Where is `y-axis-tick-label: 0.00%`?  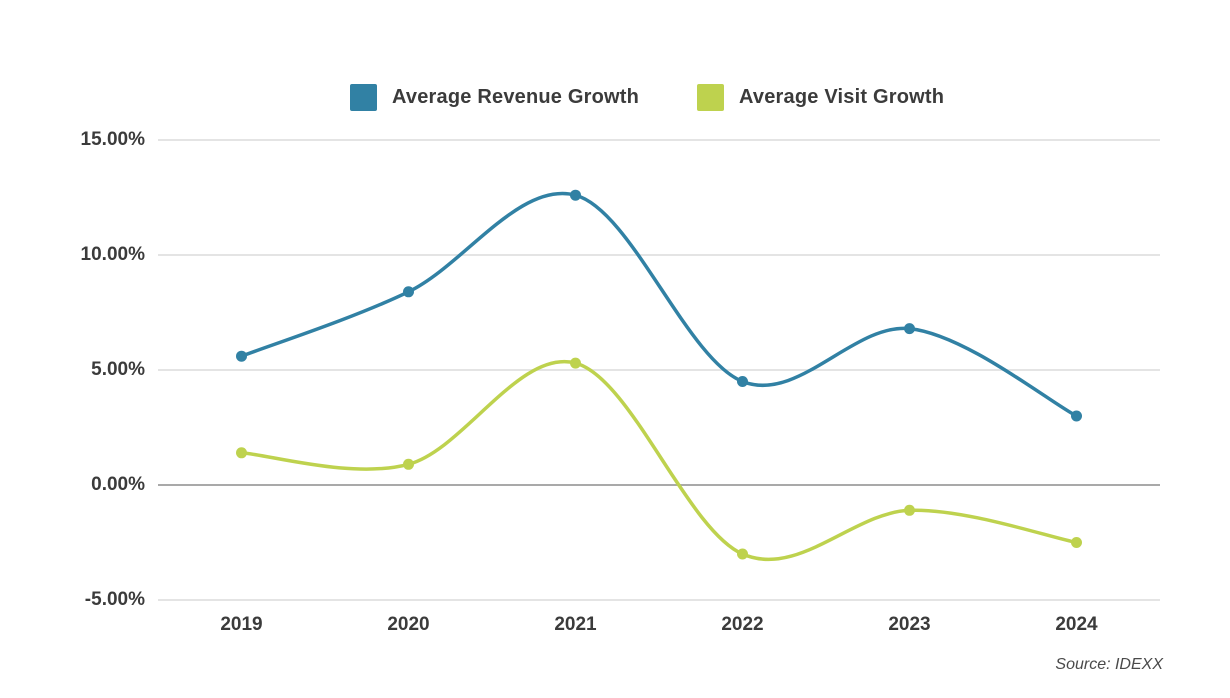
y-axis-tick-label: 0.00% is located at coordinates (118, 484).